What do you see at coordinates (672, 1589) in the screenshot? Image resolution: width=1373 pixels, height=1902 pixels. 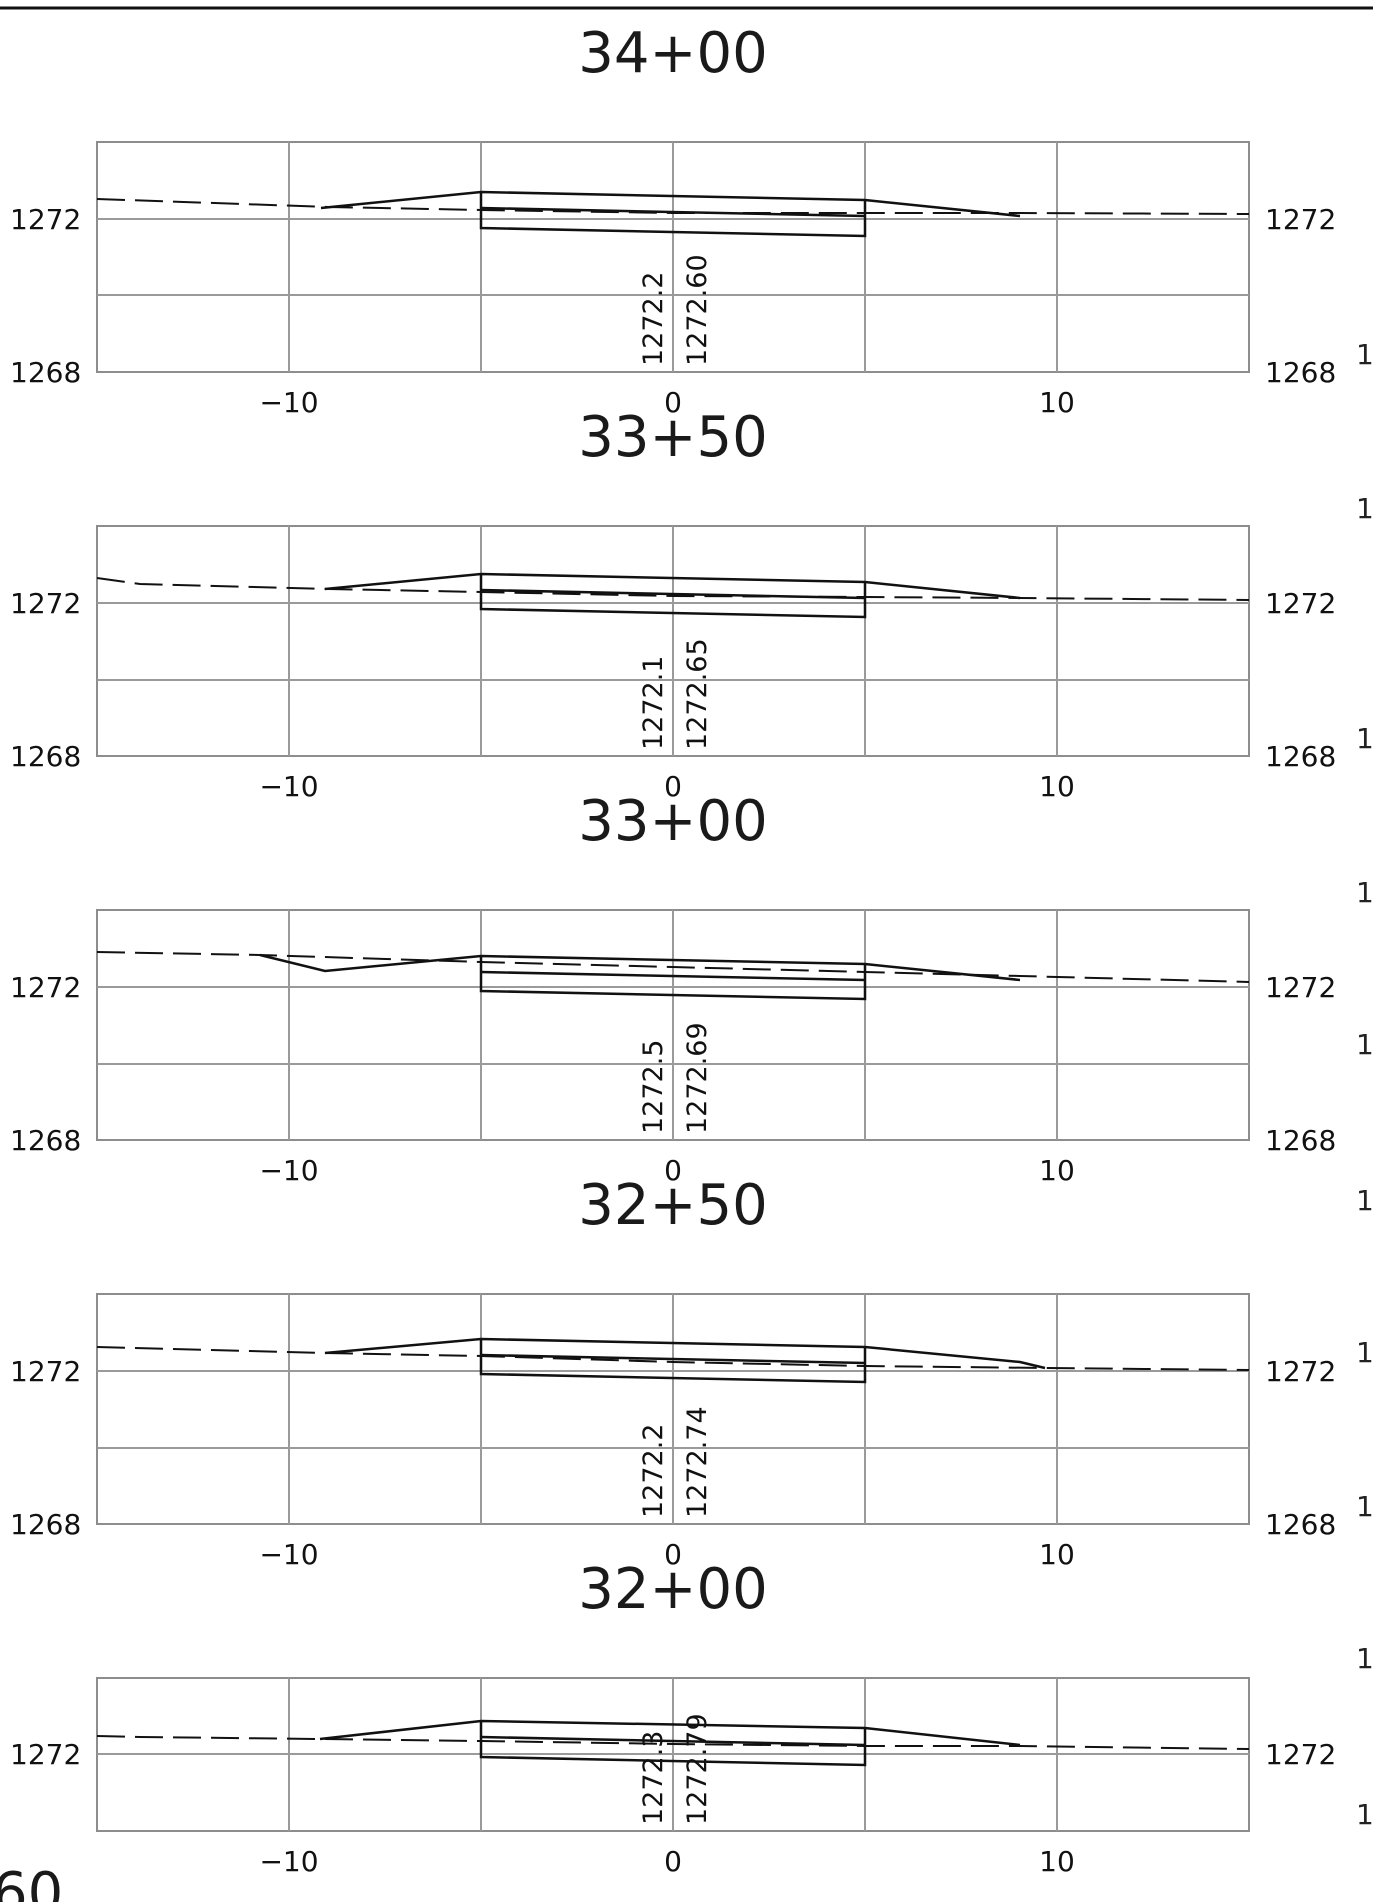 I see `station-title: 32+00` at bounding box center [672, 1589].